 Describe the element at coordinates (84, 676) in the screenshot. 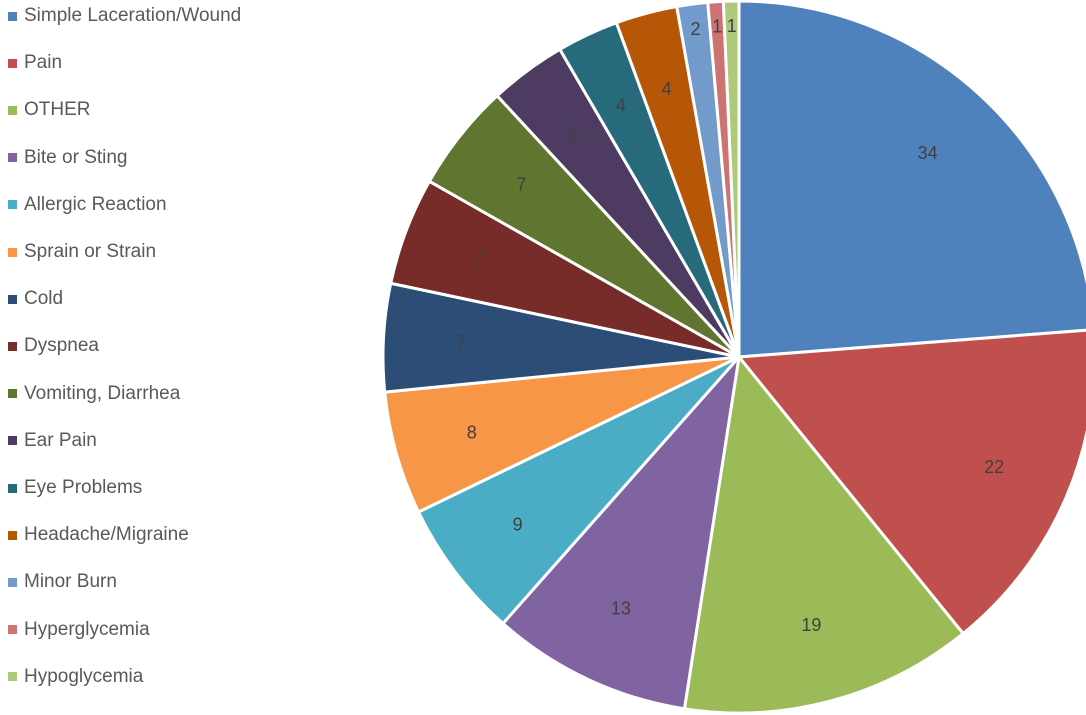

I see `legend-label: Hypoglycemia` at that location.